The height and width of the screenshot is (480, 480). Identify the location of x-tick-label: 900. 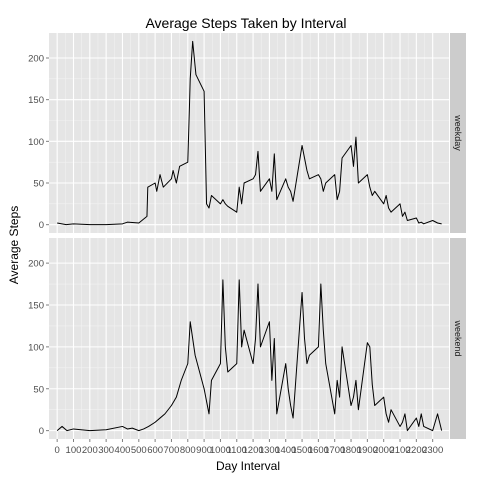
(204, 450).